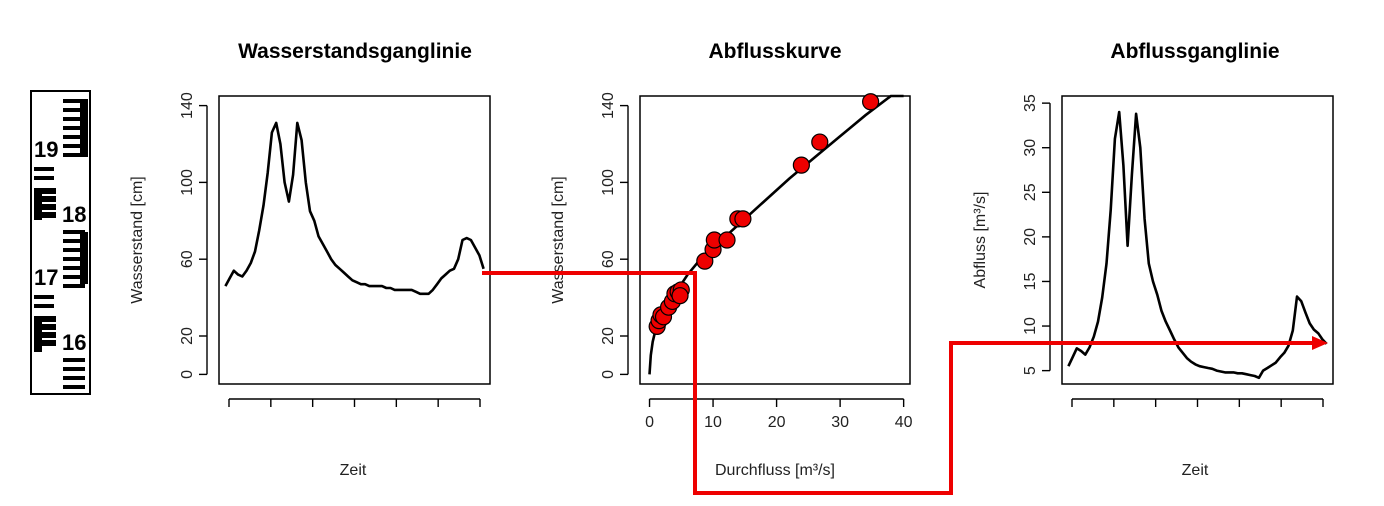  I want to click on gauge-label-17: 17, so click(46, 277).